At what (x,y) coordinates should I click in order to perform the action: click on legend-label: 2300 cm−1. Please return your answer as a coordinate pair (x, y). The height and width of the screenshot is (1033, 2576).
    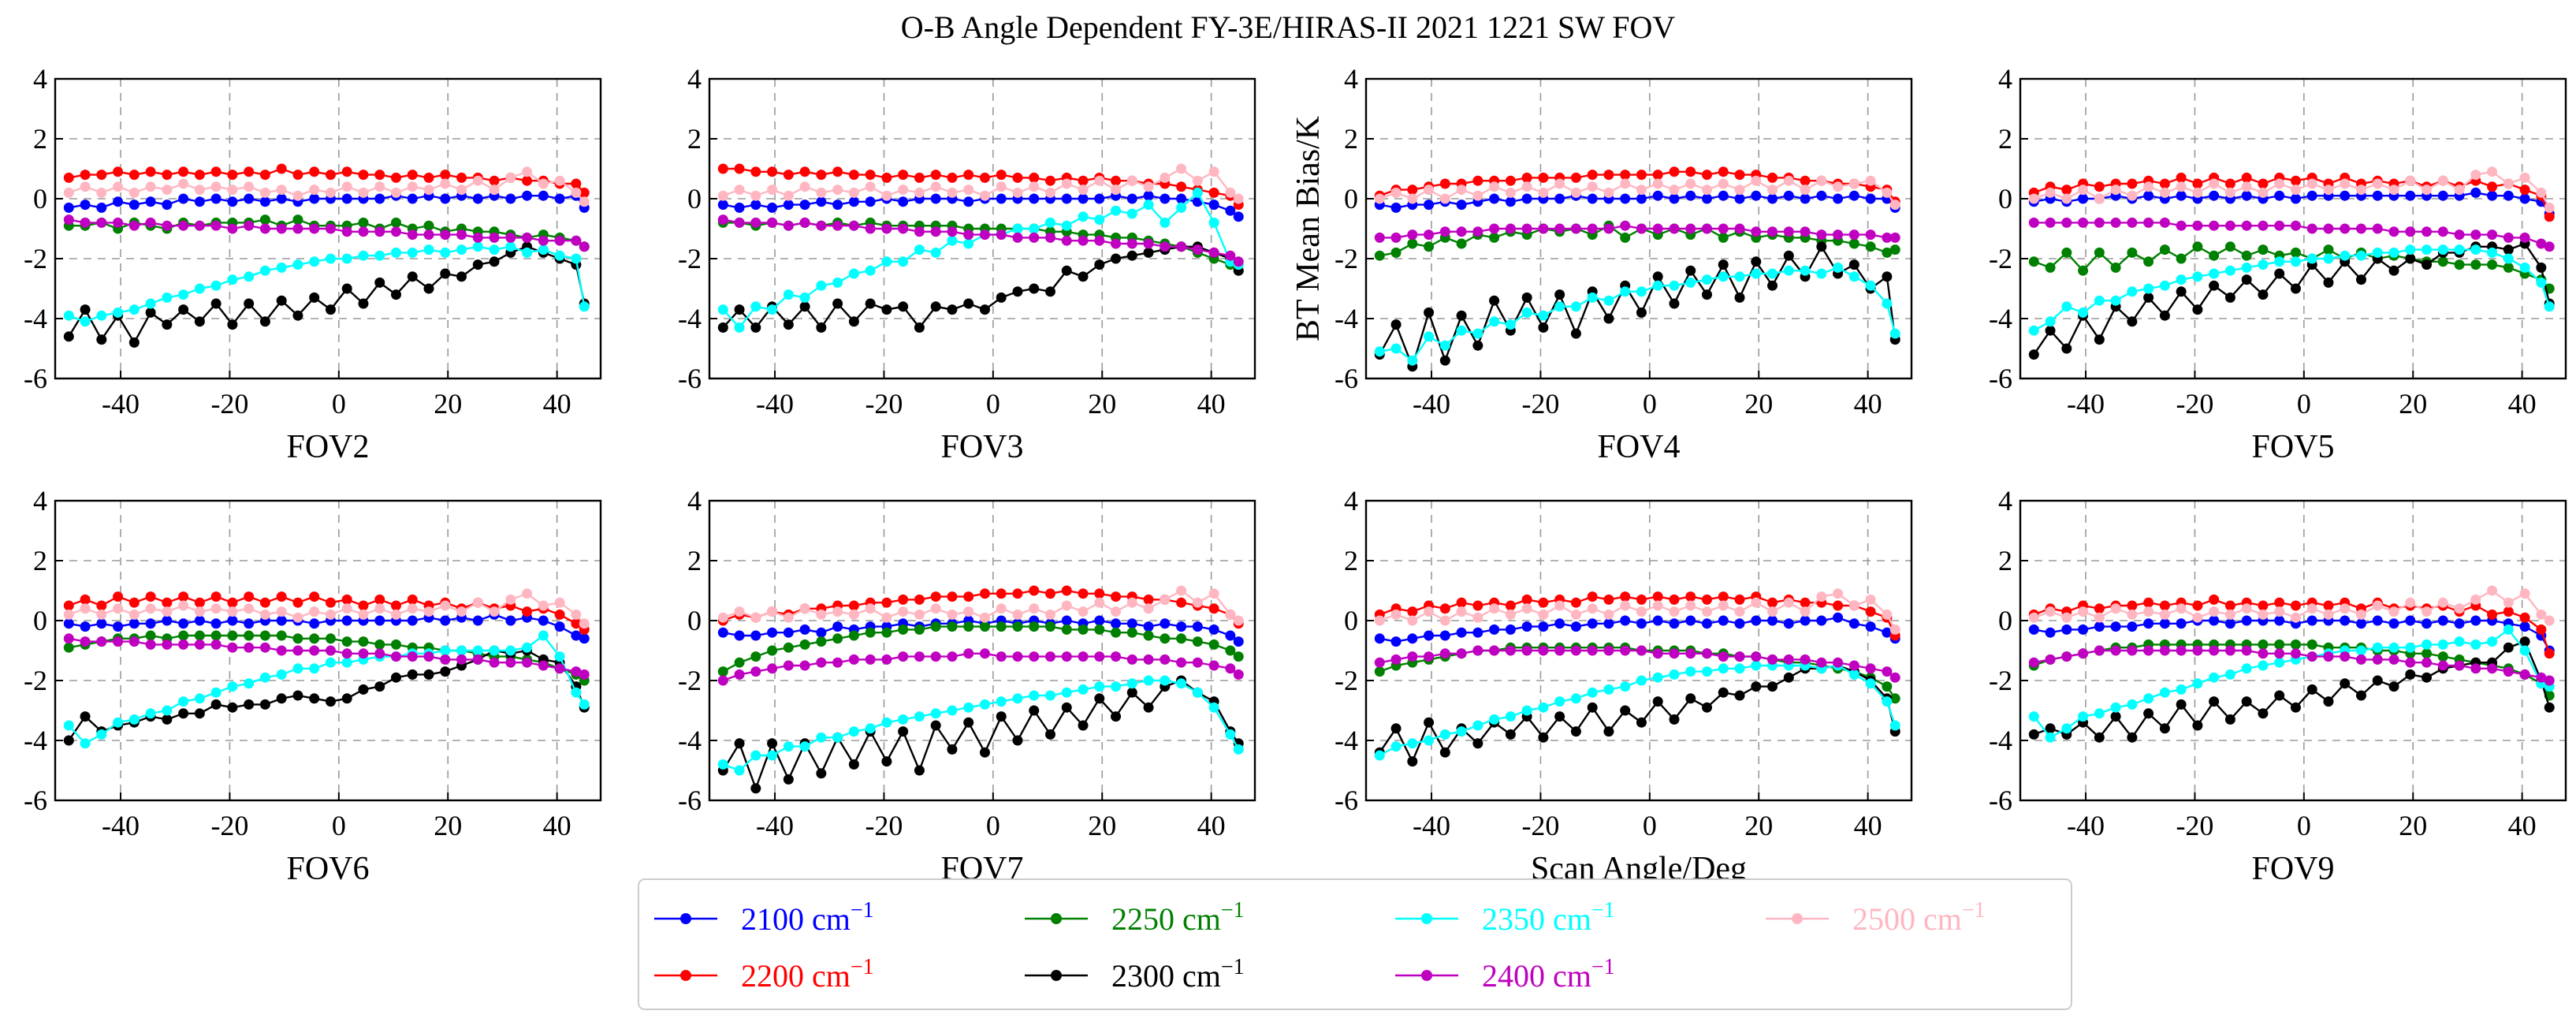
    Looking at the image, I should click on (1178, 974).